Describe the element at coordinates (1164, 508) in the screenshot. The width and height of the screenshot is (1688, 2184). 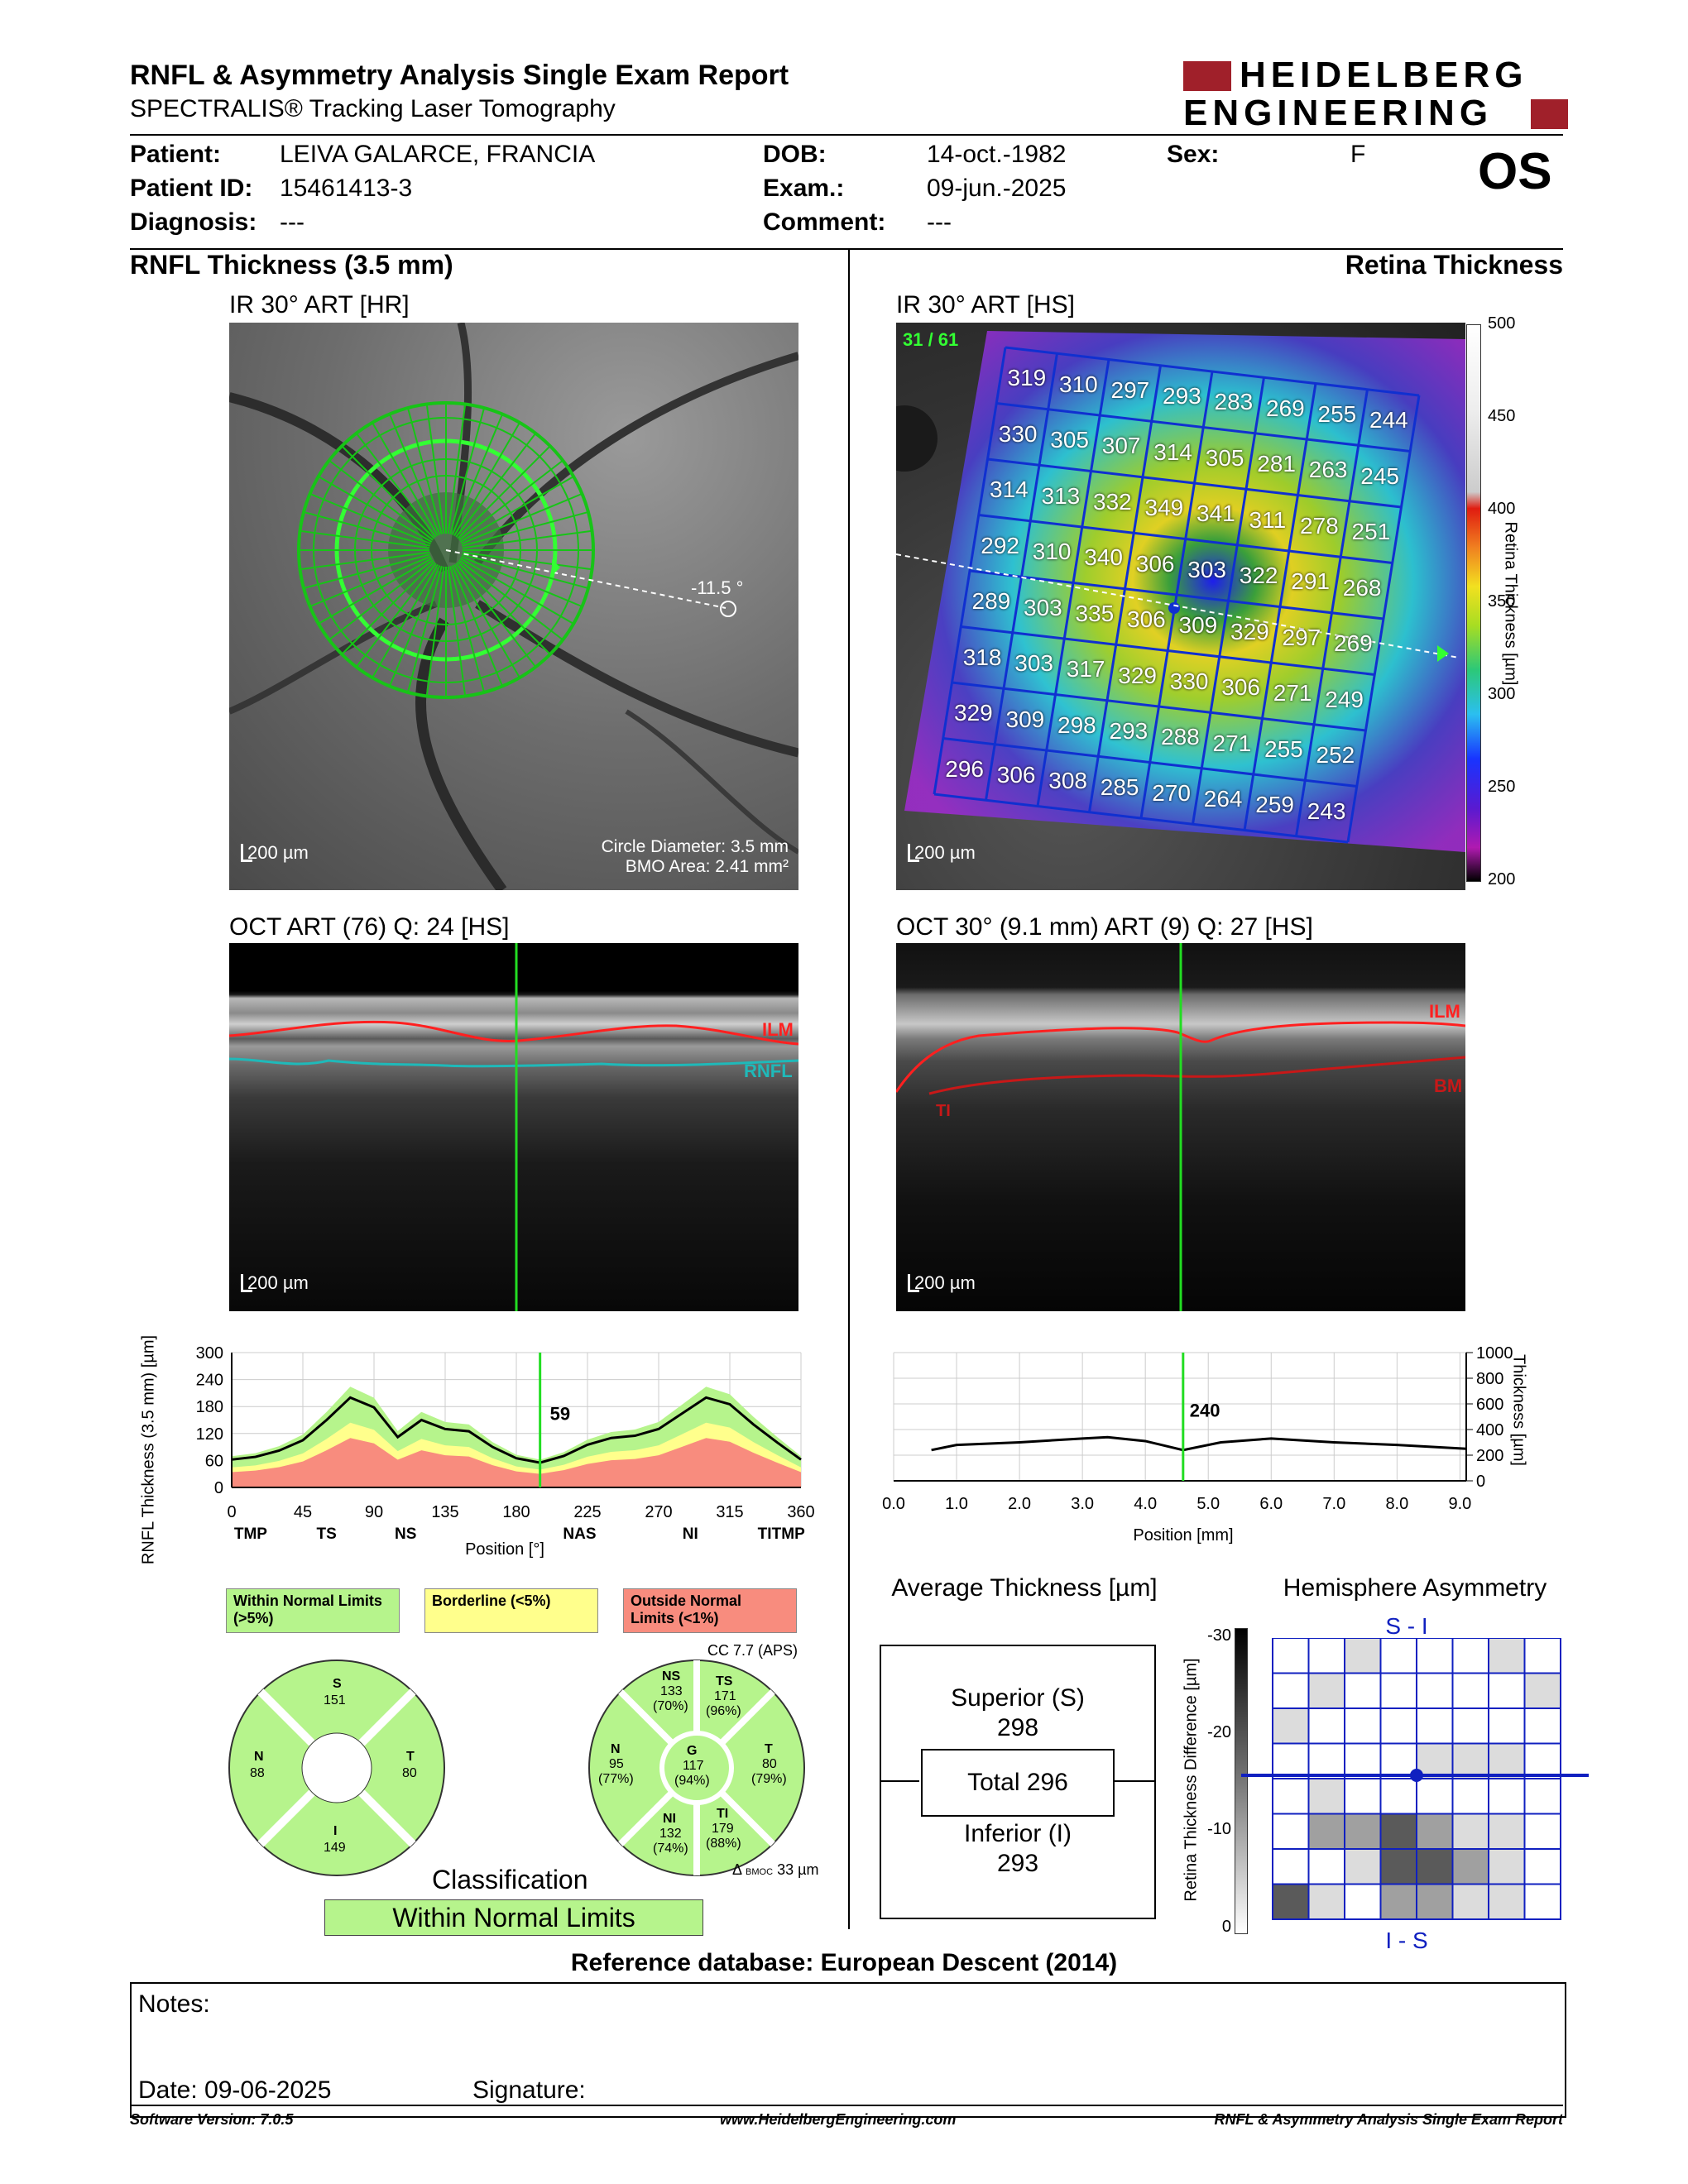
I see `grid-cell-value: 349` at that location.